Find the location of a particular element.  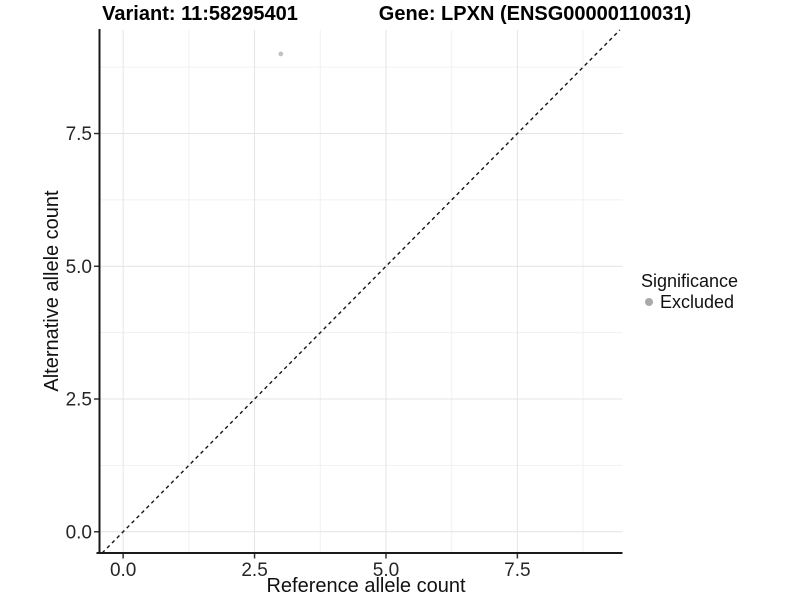

legend-title: Significance is located at coordinates (690, 281).